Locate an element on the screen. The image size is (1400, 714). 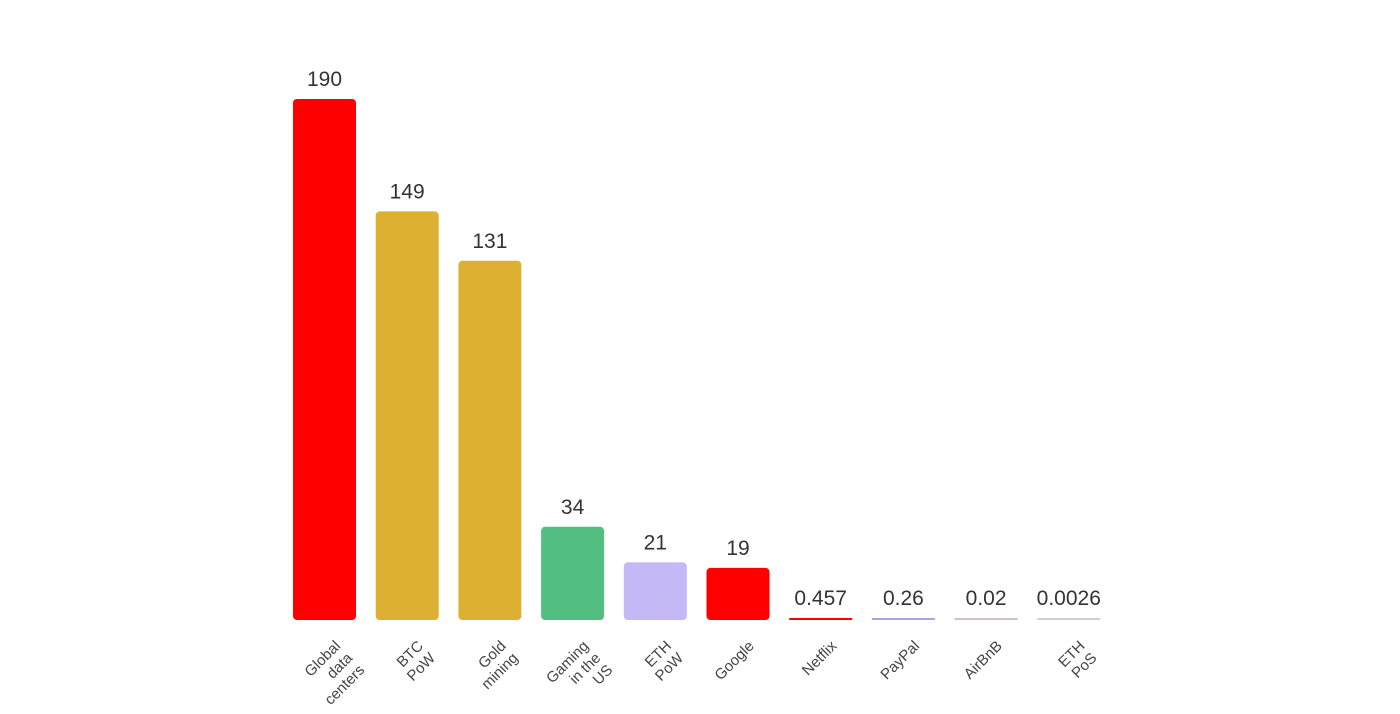
category-label-2: Goldmining is located at coordinates (493, 665).